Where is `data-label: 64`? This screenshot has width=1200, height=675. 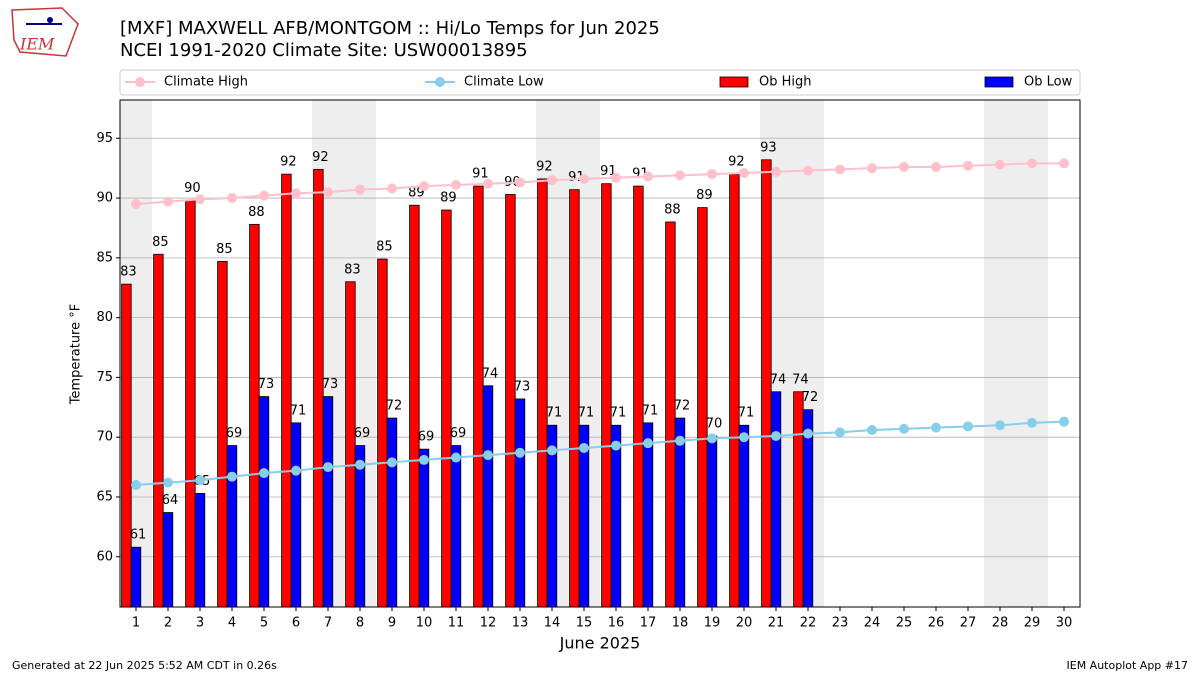 data-label: 64 is located at coordinates (170, 500).